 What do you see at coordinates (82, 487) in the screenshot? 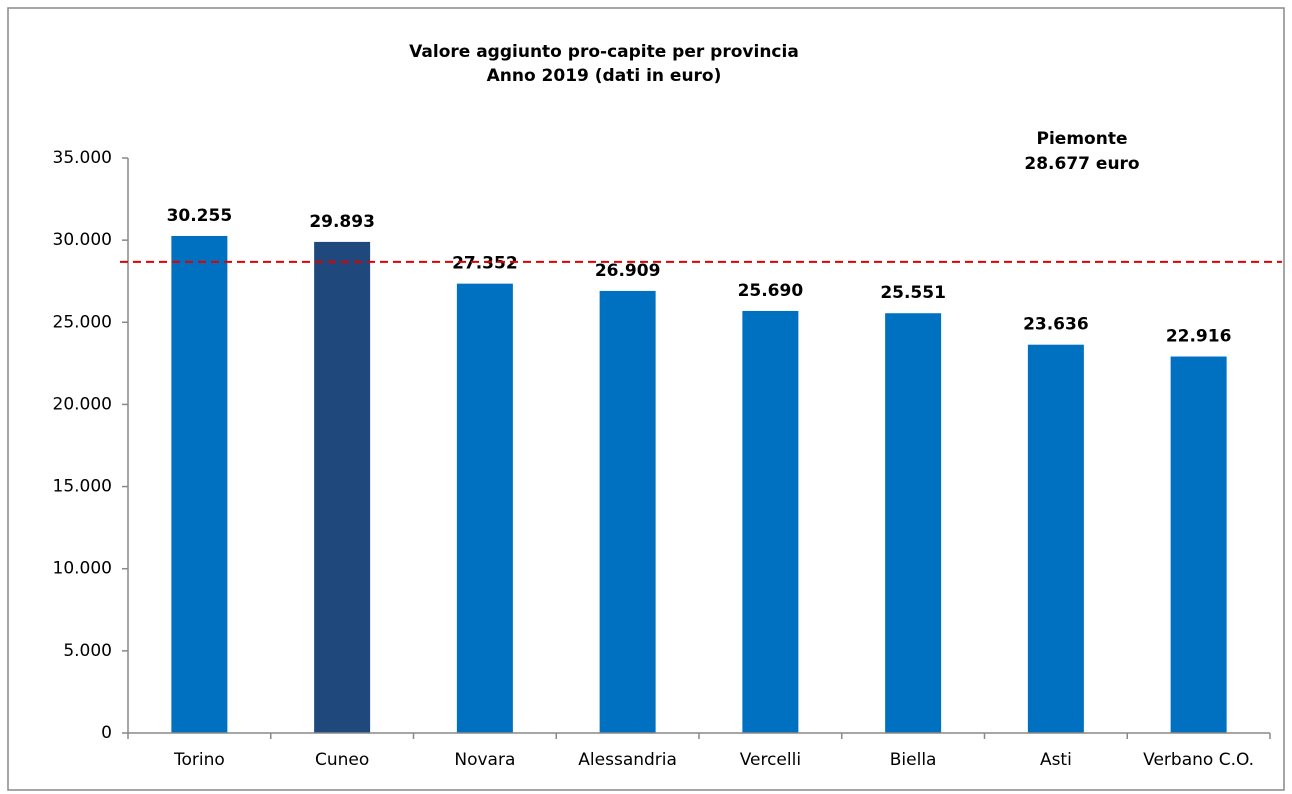
I see `y-tick-label: 15.000` at bounding box center [82, 487].